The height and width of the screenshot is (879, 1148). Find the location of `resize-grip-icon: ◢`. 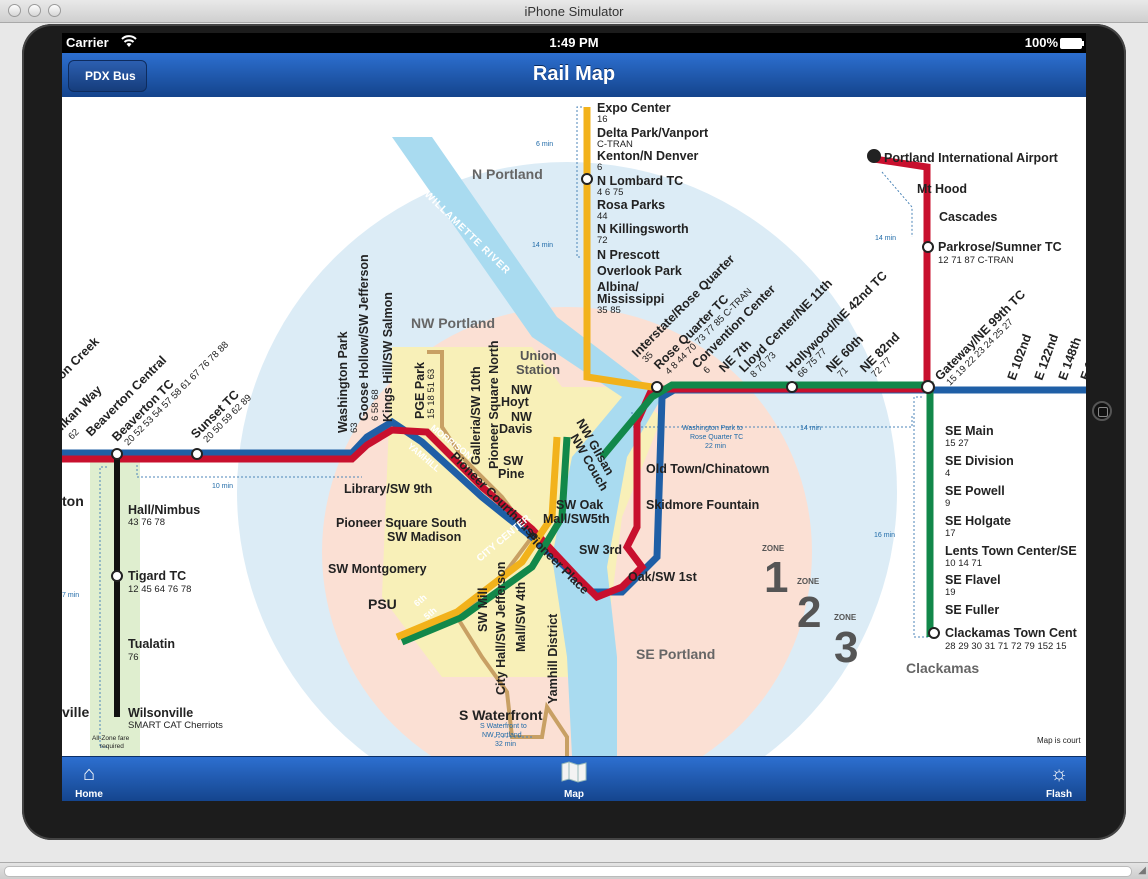

resize-grip-icon: ◢ is located at coordinates (1142, 870).